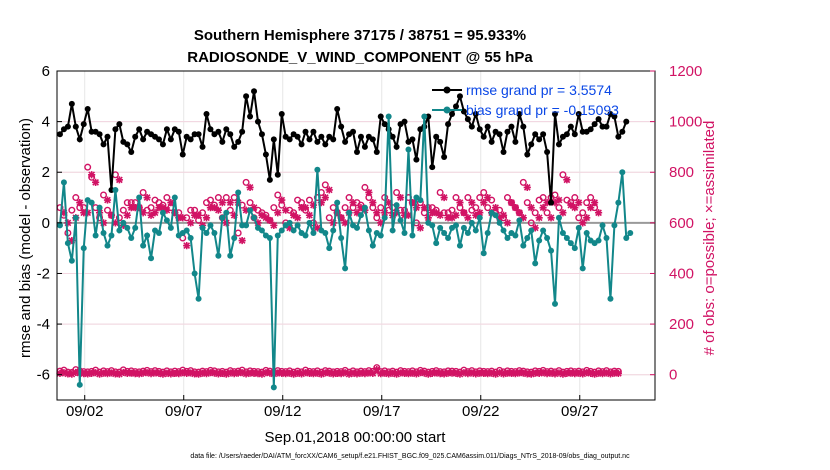 Image resolution: width=830 pixels, height=470 pixels. I want to click on chart-subtitle: RADIOSONDE_V_WIND_COMPONENT @ 55 hPa, so click(360, 57).